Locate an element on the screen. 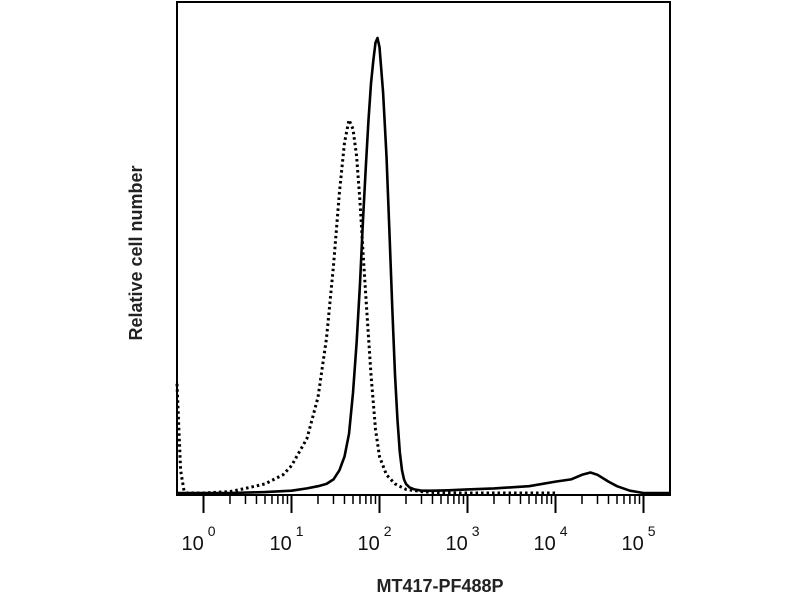 This screenshot has height=600, width=800. x-tick-label: 10³ is located at coordinates (463, 539).